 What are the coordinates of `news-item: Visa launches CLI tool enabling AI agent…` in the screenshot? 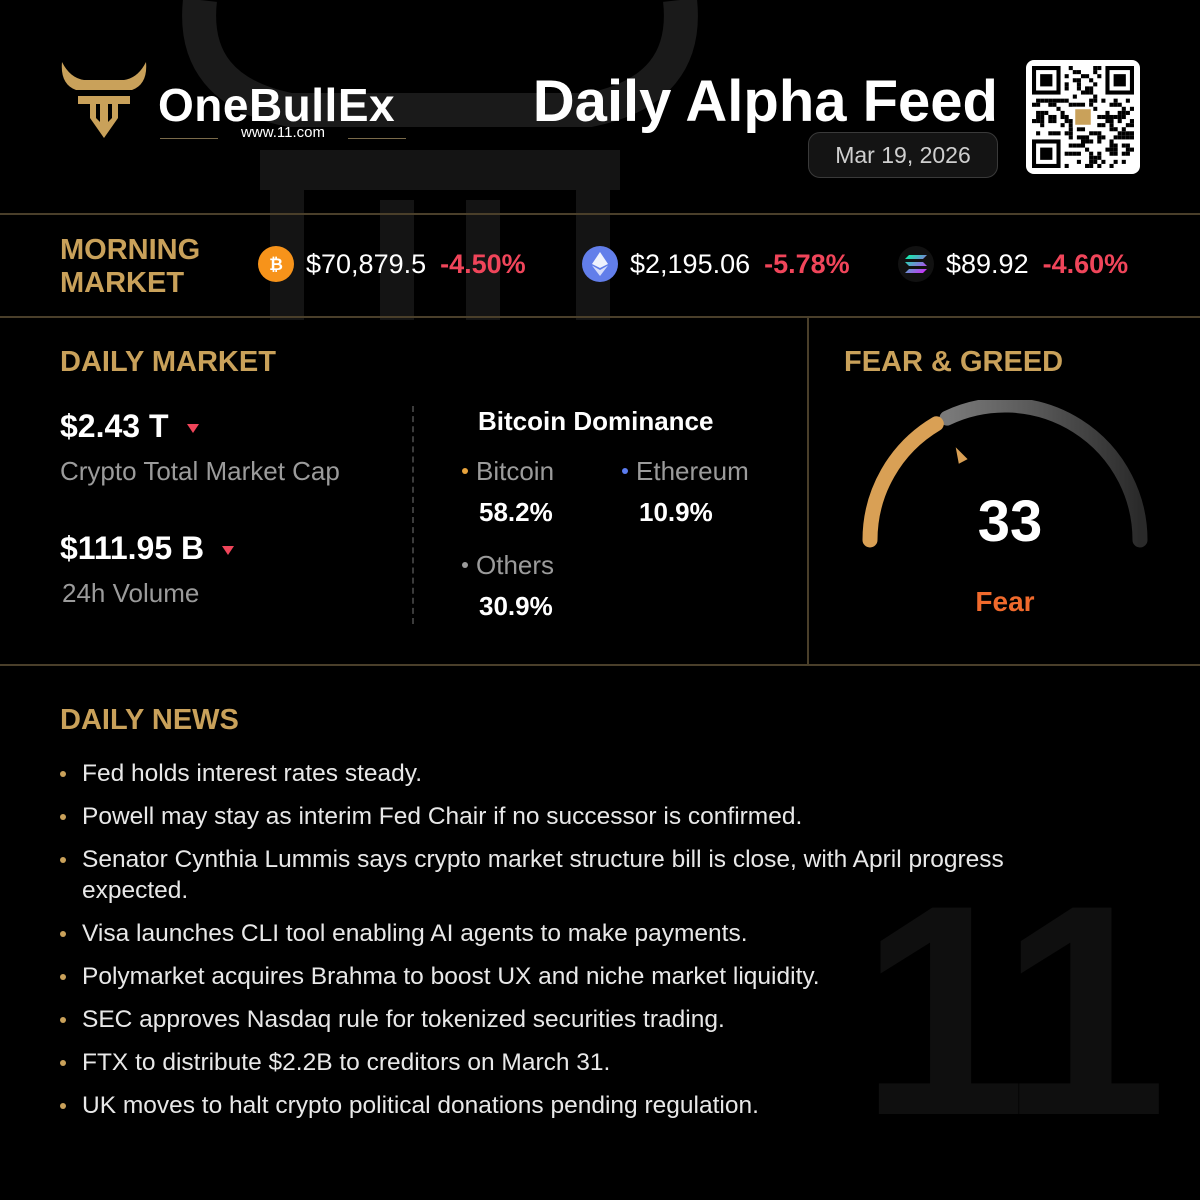 It's located at (580, 933).